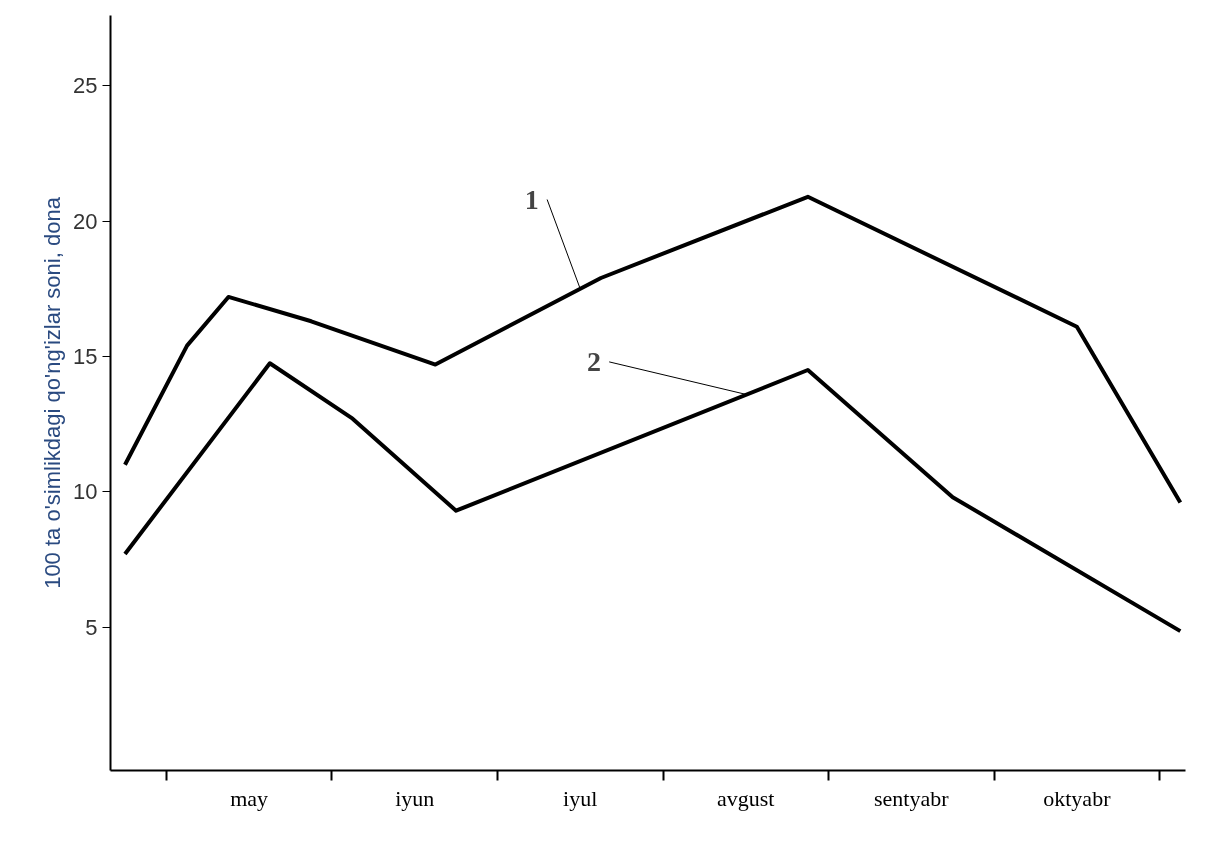 Image resolution: width=1225 pixels, height=847 pixels. Describe the element at coordinates (85, 221) in the screenshot. I see `y-tick-label: 20` at that location.